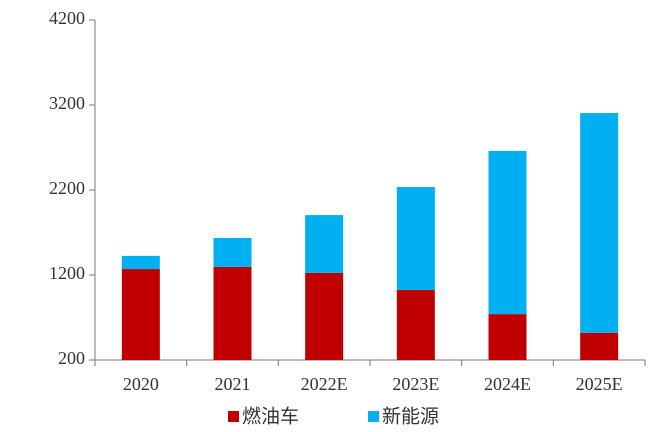 The image size is (652, 432). I want to click on x-tick-label: 2020, so click(141, 384).